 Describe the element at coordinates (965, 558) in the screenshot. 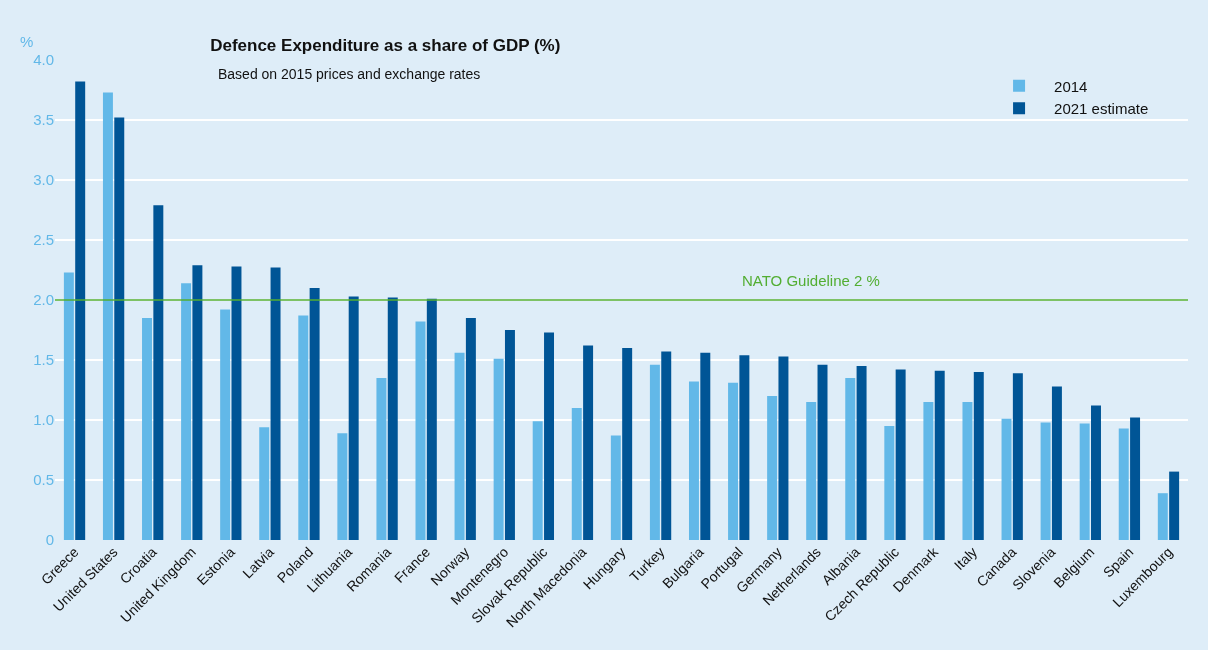

I see `x-tick-label: Italy` at that location.